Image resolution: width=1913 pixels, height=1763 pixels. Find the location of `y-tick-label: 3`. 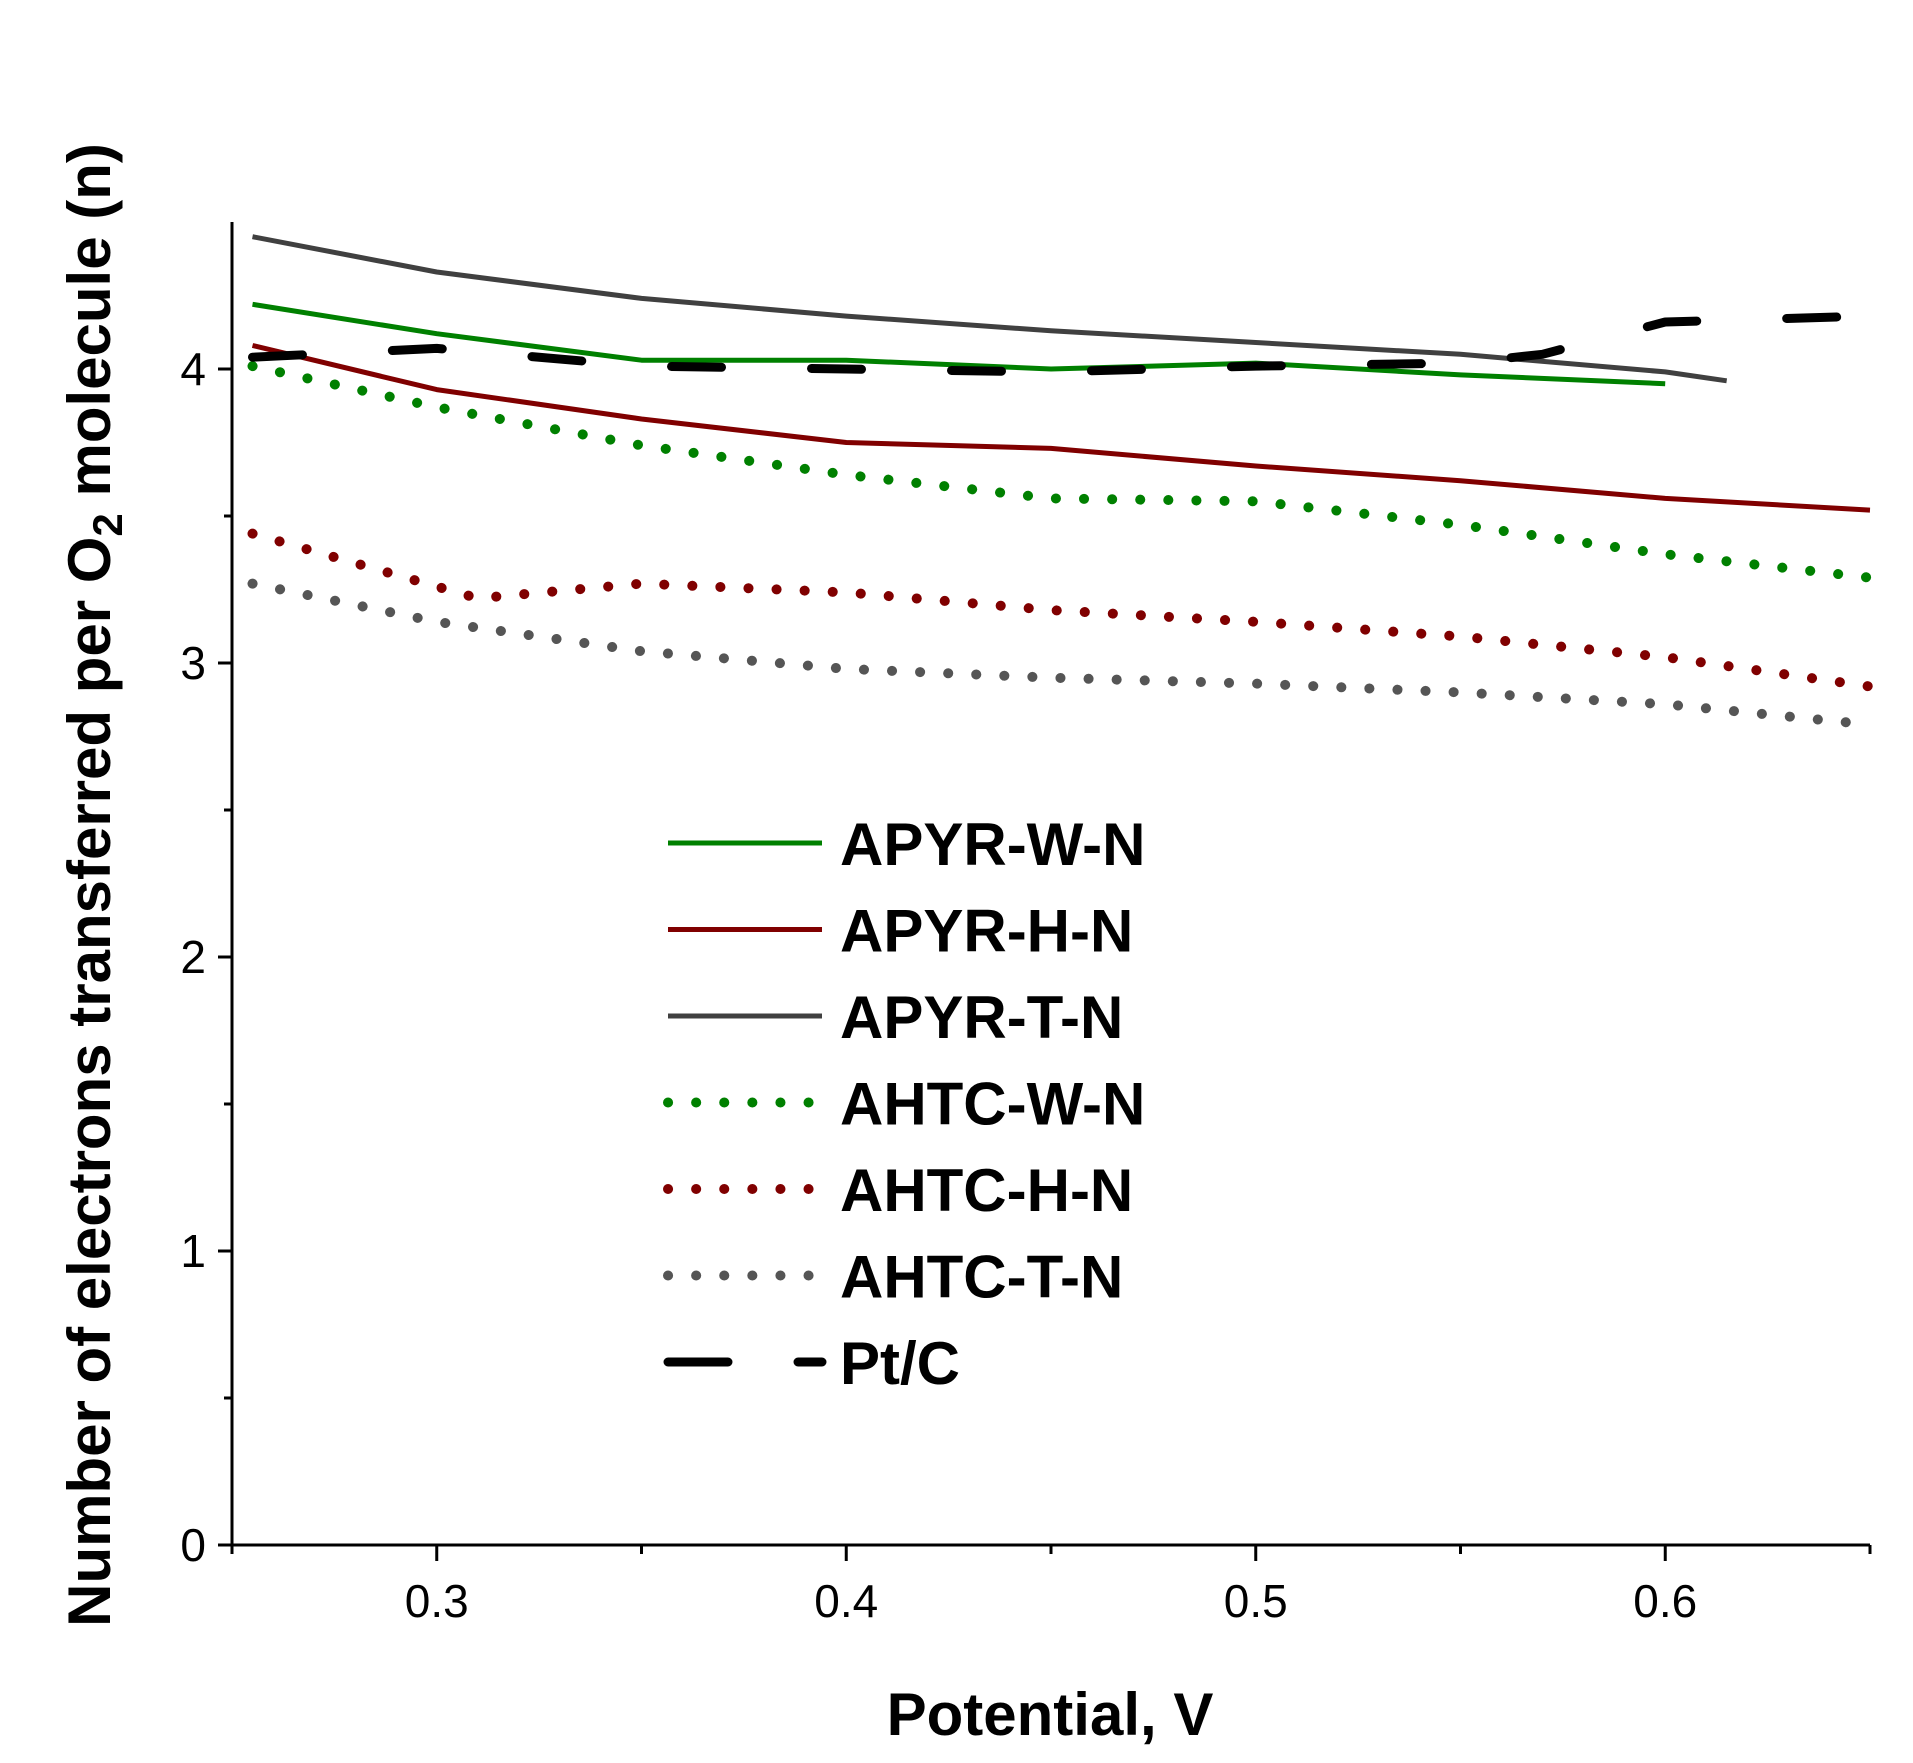

y-tick-label: 3 is located at coordinates (193, 663).